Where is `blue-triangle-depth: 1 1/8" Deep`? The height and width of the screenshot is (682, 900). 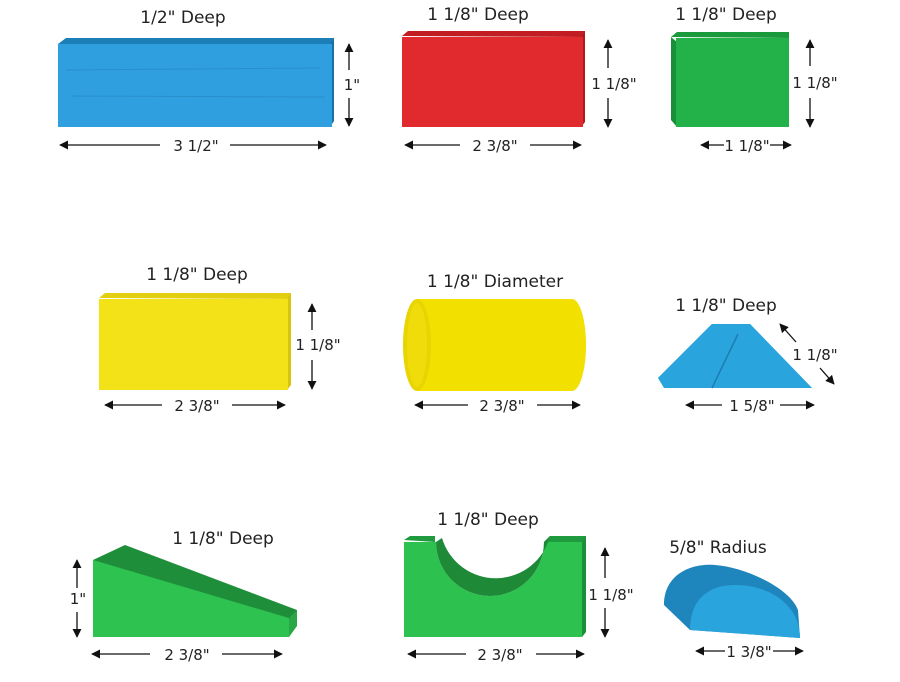
blue-triangle-depth: 1 1/8" Deep is located at coordinates (726, 306).